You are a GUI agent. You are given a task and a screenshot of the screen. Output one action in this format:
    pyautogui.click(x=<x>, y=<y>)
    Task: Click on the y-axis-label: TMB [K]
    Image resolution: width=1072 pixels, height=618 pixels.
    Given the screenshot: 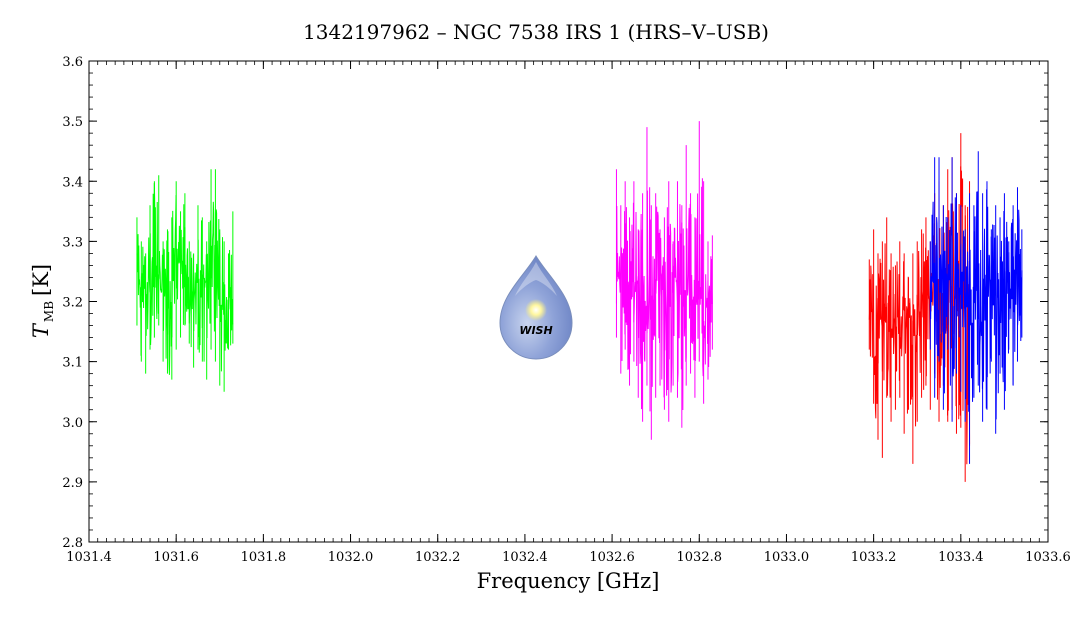 What is the action you would take?
    pyautogui.click(x=42, y=301)
    